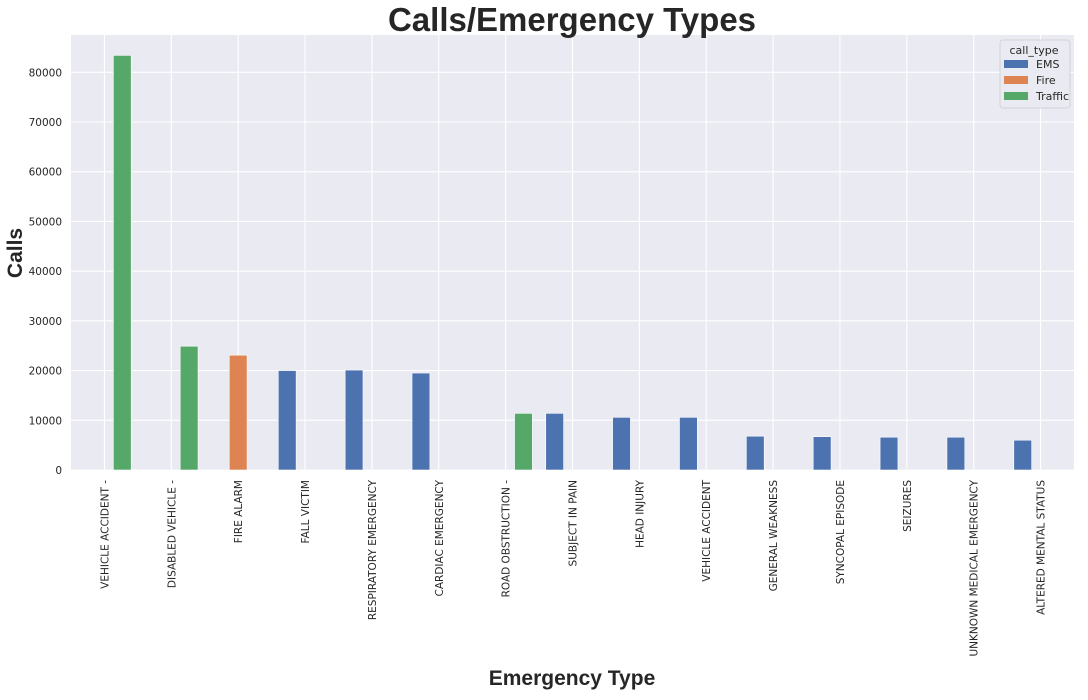 This screenshot has width=1088, height=700. Describe the element at coordinates (440, 537) in the screenshot. I see `x-tick-label: CARDIAC EMERGENCY` at that location.